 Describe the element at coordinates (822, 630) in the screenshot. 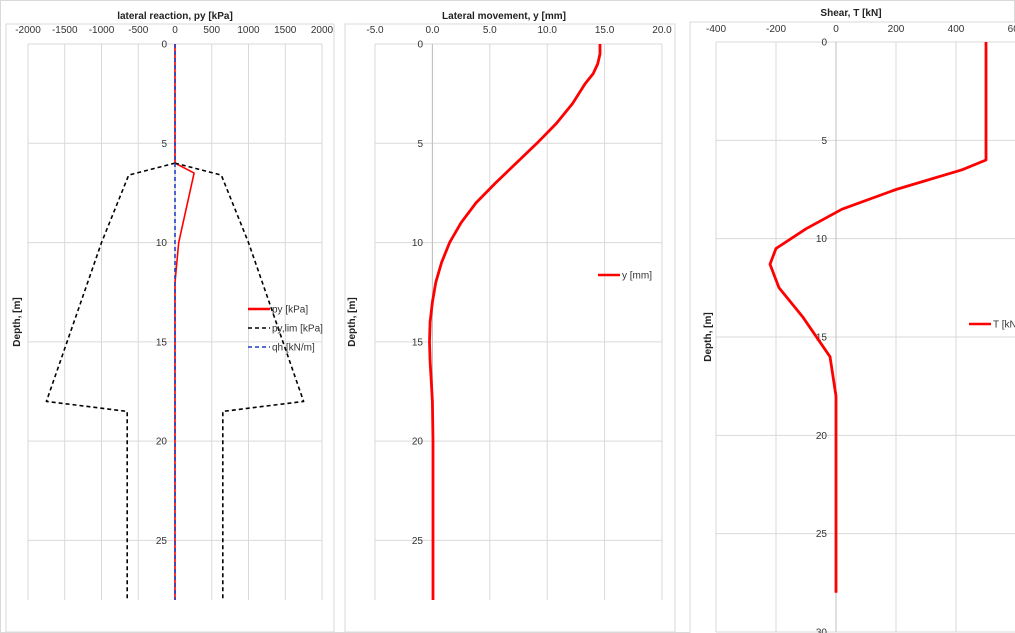

I see `y-tick-label: 30` at that location.